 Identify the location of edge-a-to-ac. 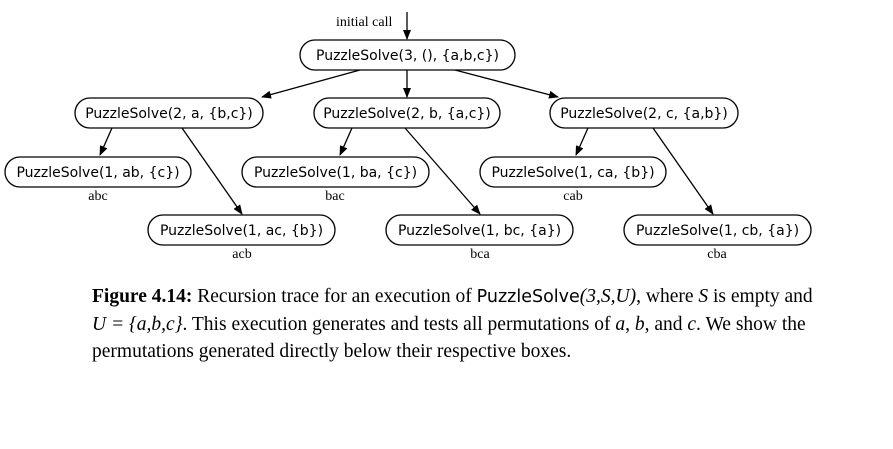
(212, 171).